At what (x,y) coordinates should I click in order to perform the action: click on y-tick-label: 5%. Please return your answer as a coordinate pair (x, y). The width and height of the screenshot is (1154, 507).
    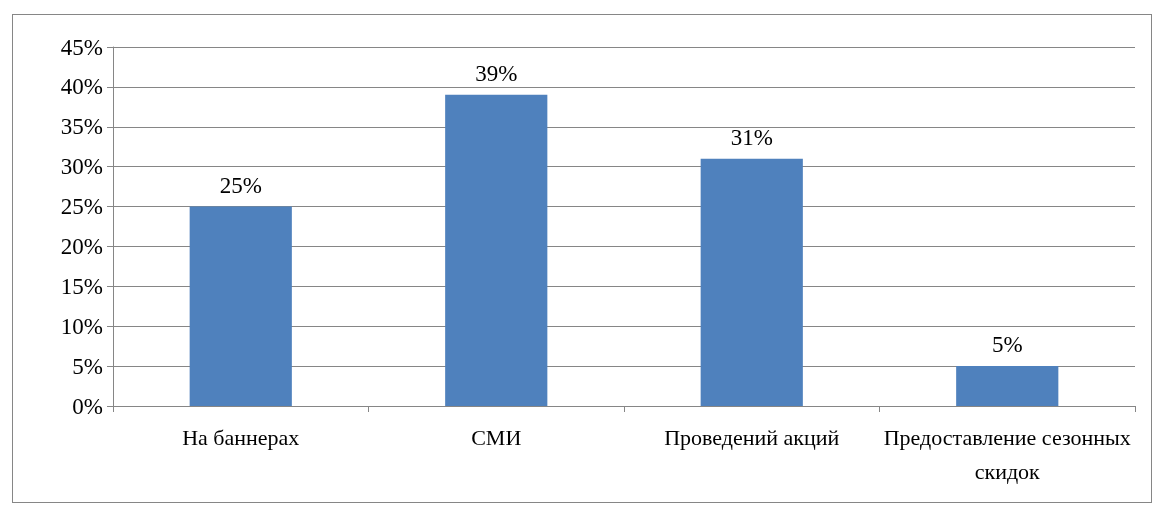
    Looking at the image, I should click on (87, 366).